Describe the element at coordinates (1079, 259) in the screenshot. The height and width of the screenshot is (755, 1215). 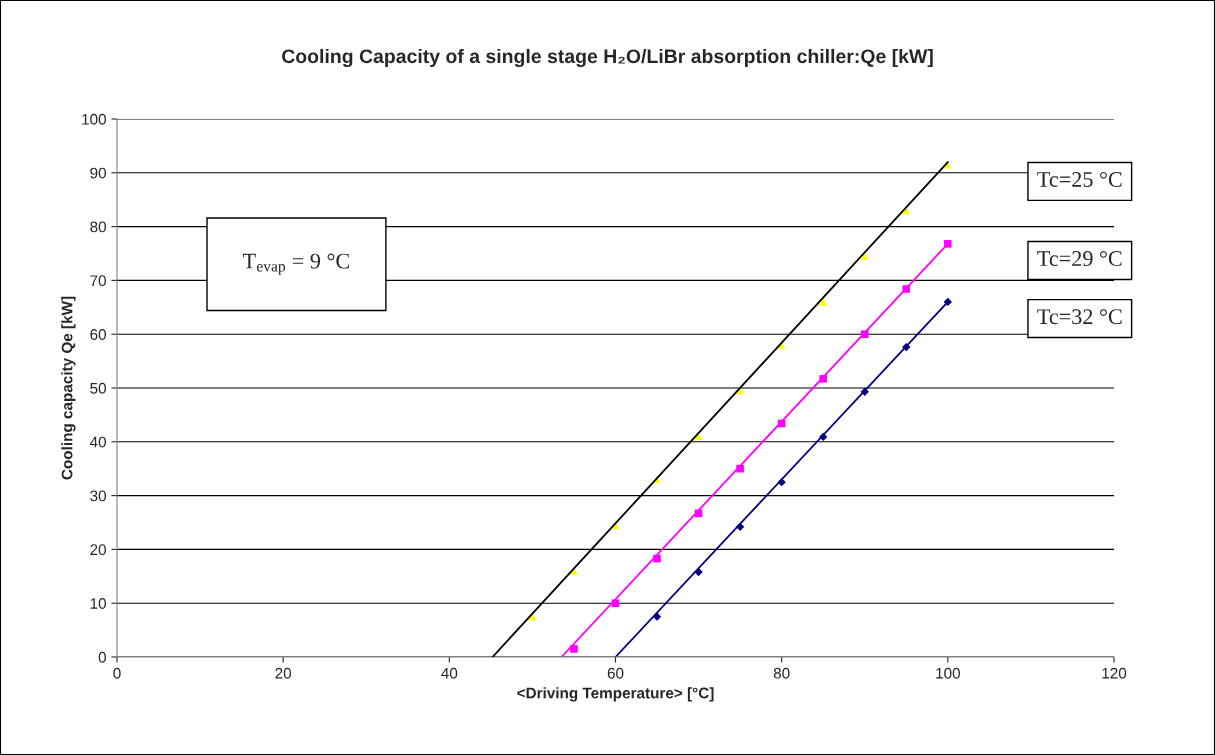
I see `text: Tc=29 °C` at that location.